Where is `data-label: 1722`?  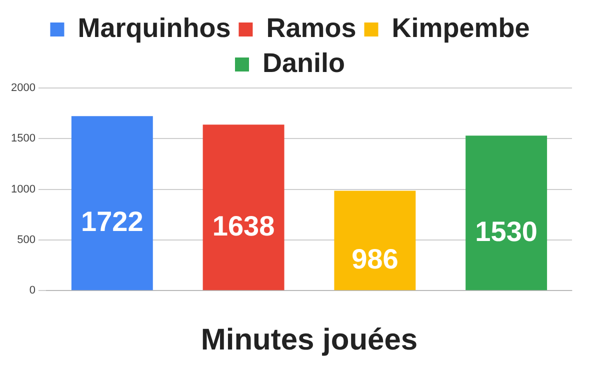 data-label: 1722 is located at coordinates (112, 222).